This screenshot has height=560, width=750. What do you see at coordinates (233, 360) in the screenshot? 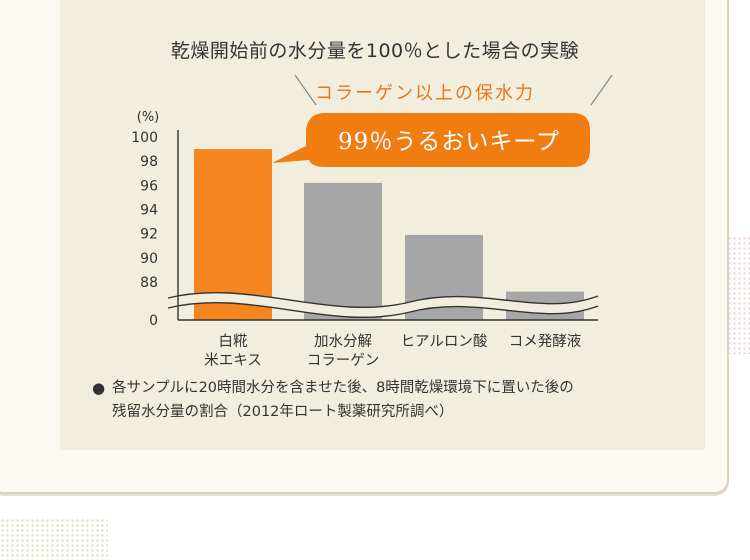
I see `x-category-label-1-2: 米エキス` at bounding box center [233, 360].